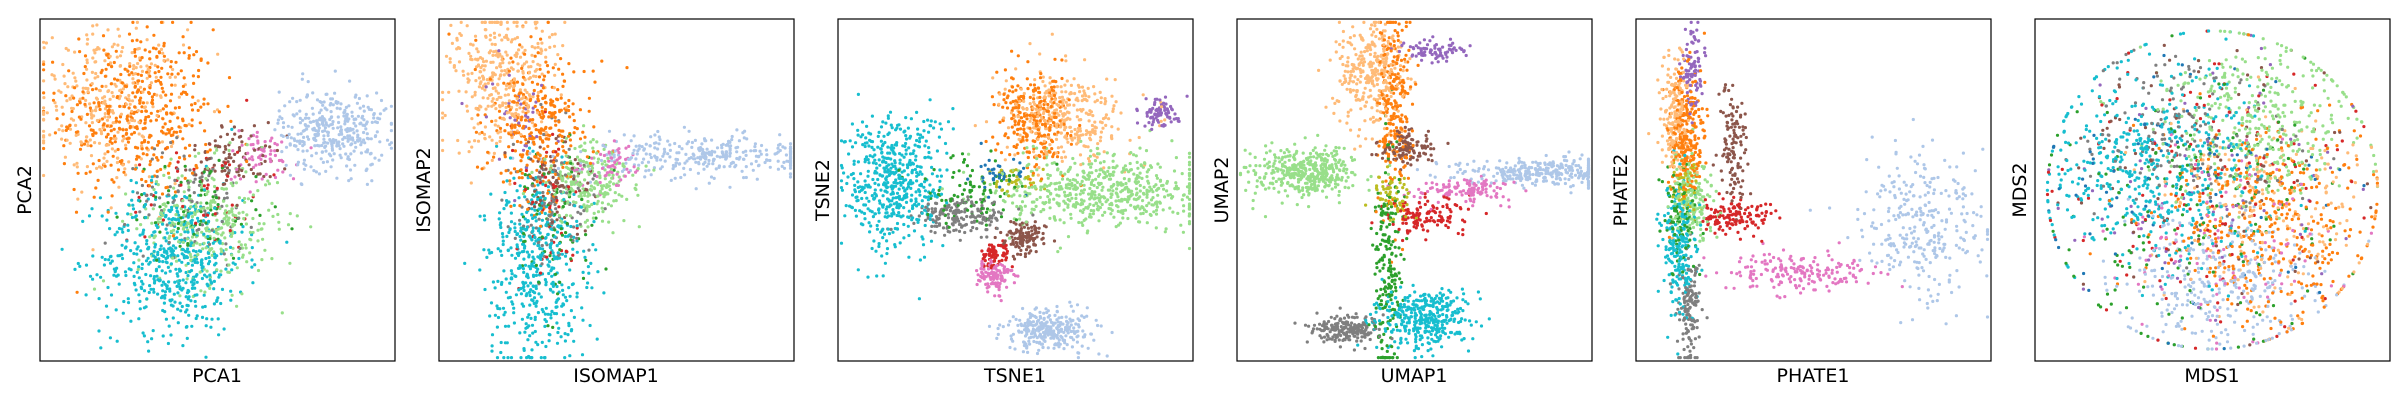  What do you see at coordinates (499, 159) in the screenshot?
I see `scatter-point-purple` at bounding box center [499, 159].